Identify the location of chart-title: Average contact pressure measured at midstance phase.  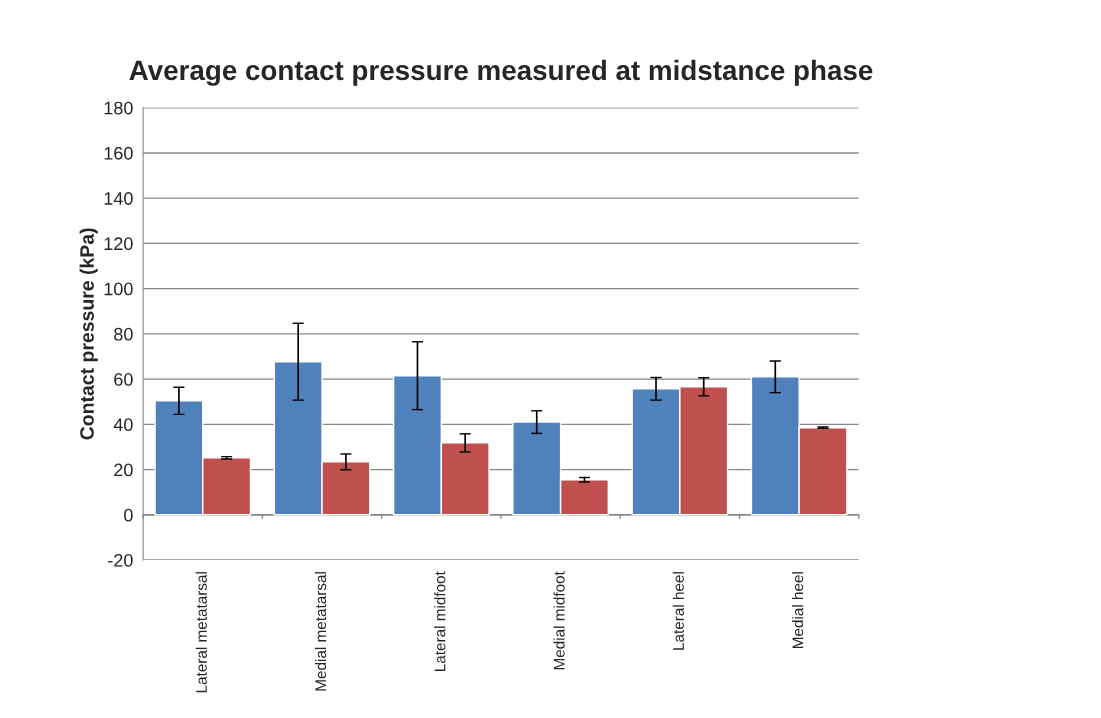
(501, 72).